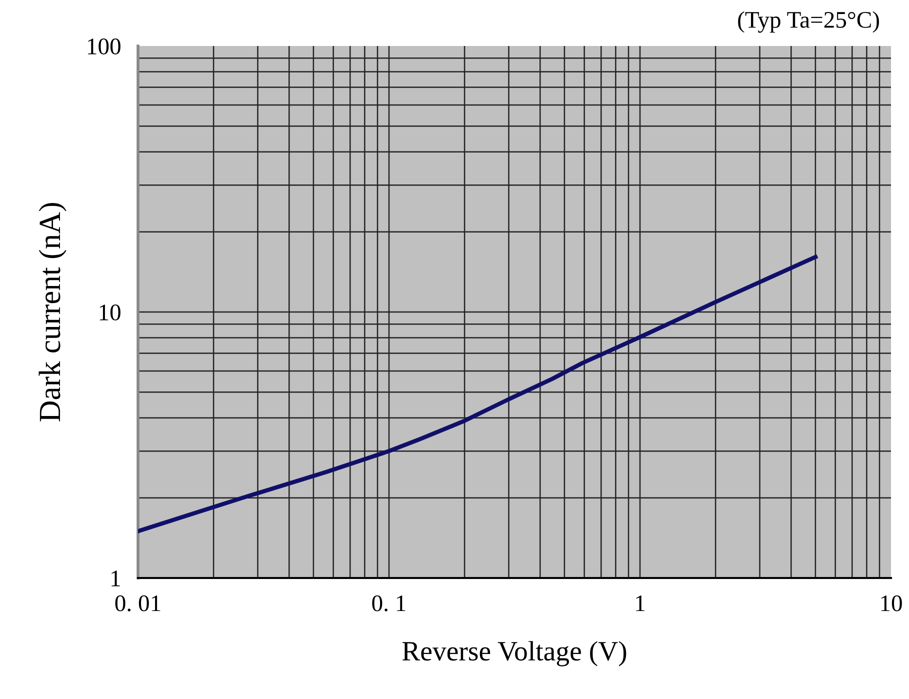 The image size is (909, 699). I want to click on y-axis-title: Dark current (nA), so click(52, 312).